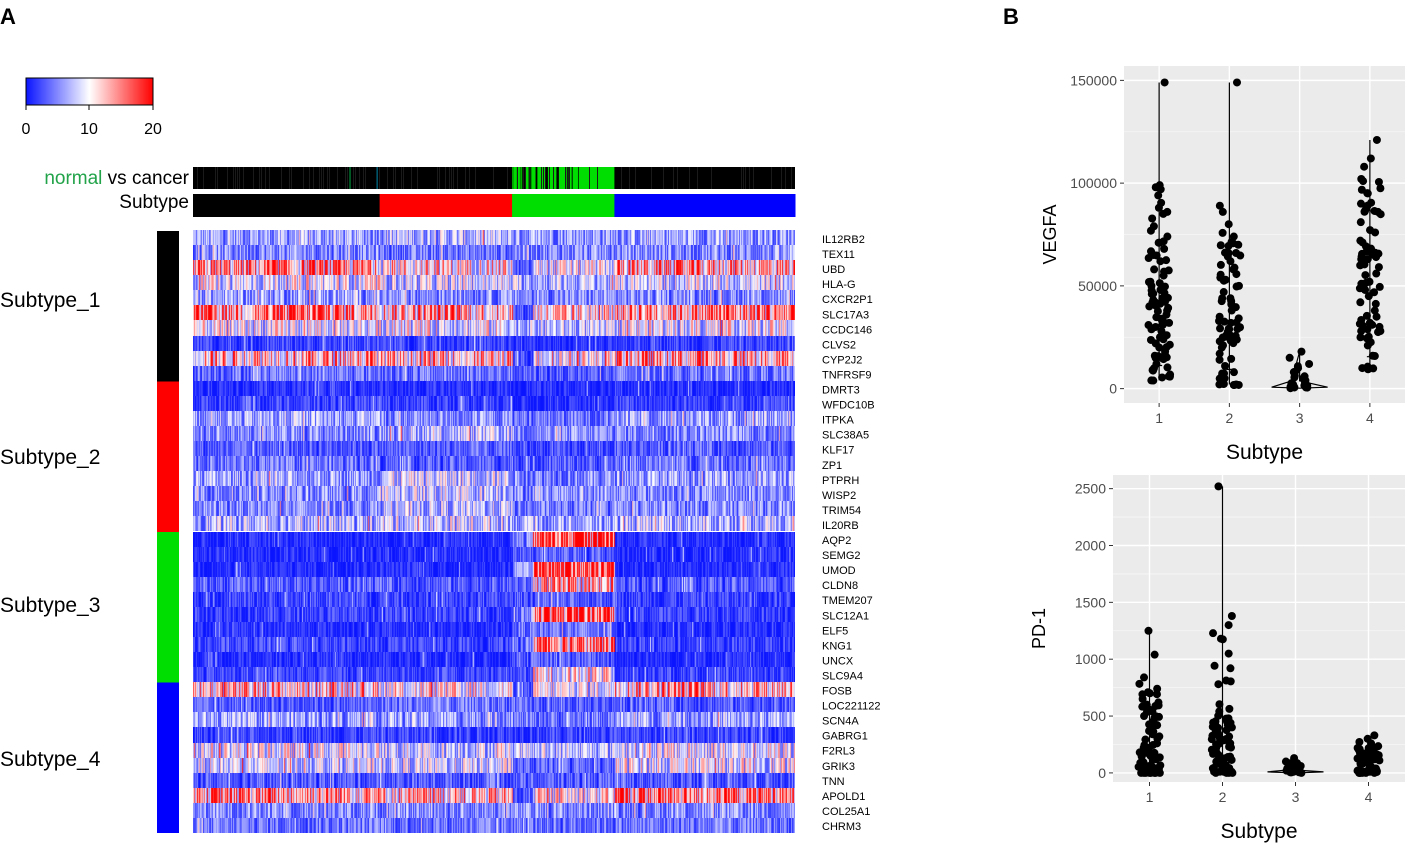  What do you see at coordinates (851, 707) in the screenshot?
I see `gene-label-loc221122: LOC221122` at bounding box center [851, 707].